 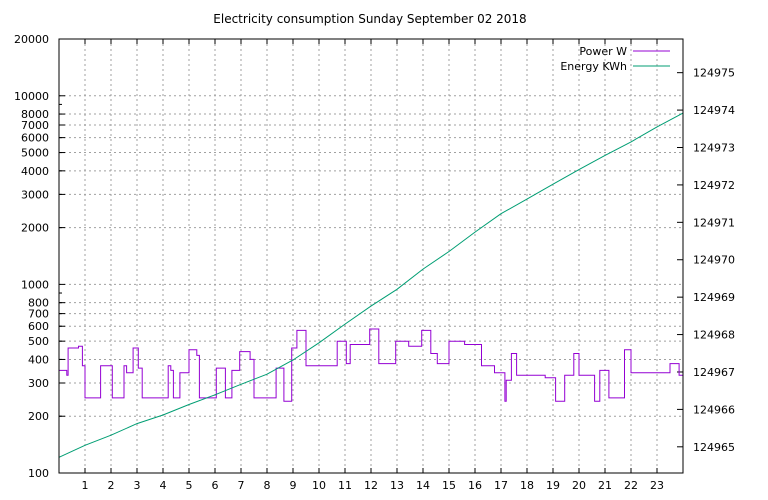 What do you see at coordinates (189, 485) in the screenshot?
I see `x-tick-label: 5` at bounding box center [189, 485].